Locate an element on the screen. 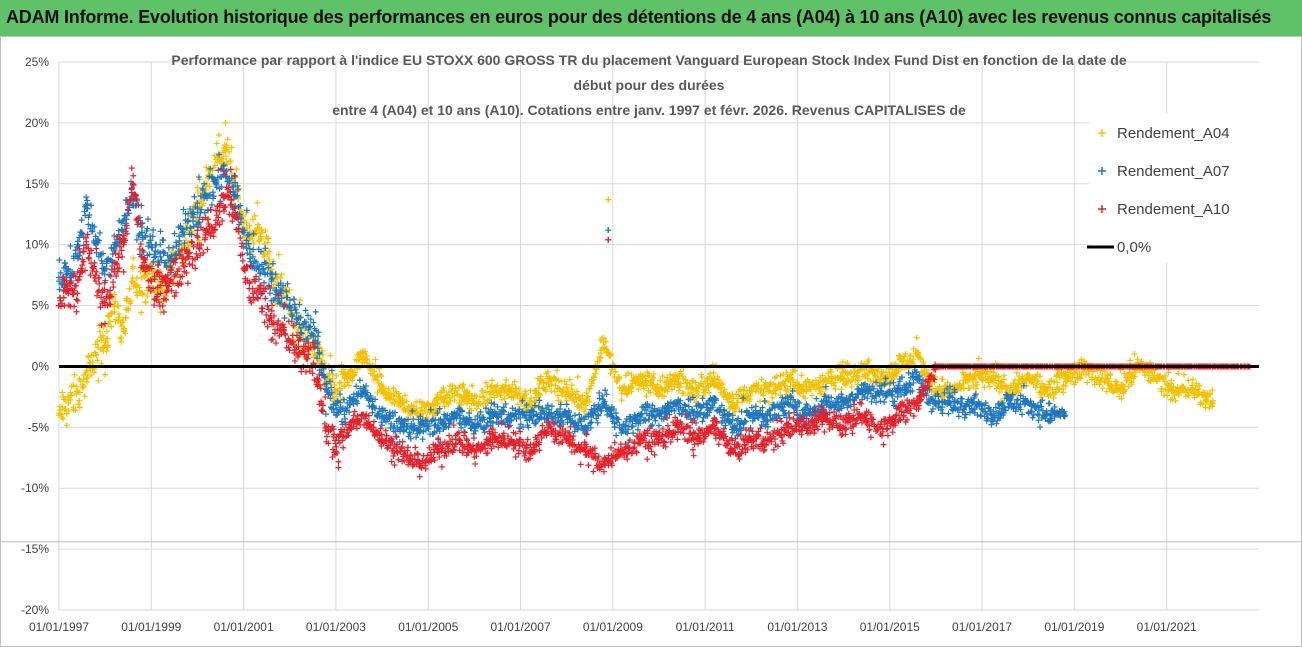 This screenshot has height=647, width=1302. x-tick-label: 01/01/2005 is located at coordinates (428, 627).